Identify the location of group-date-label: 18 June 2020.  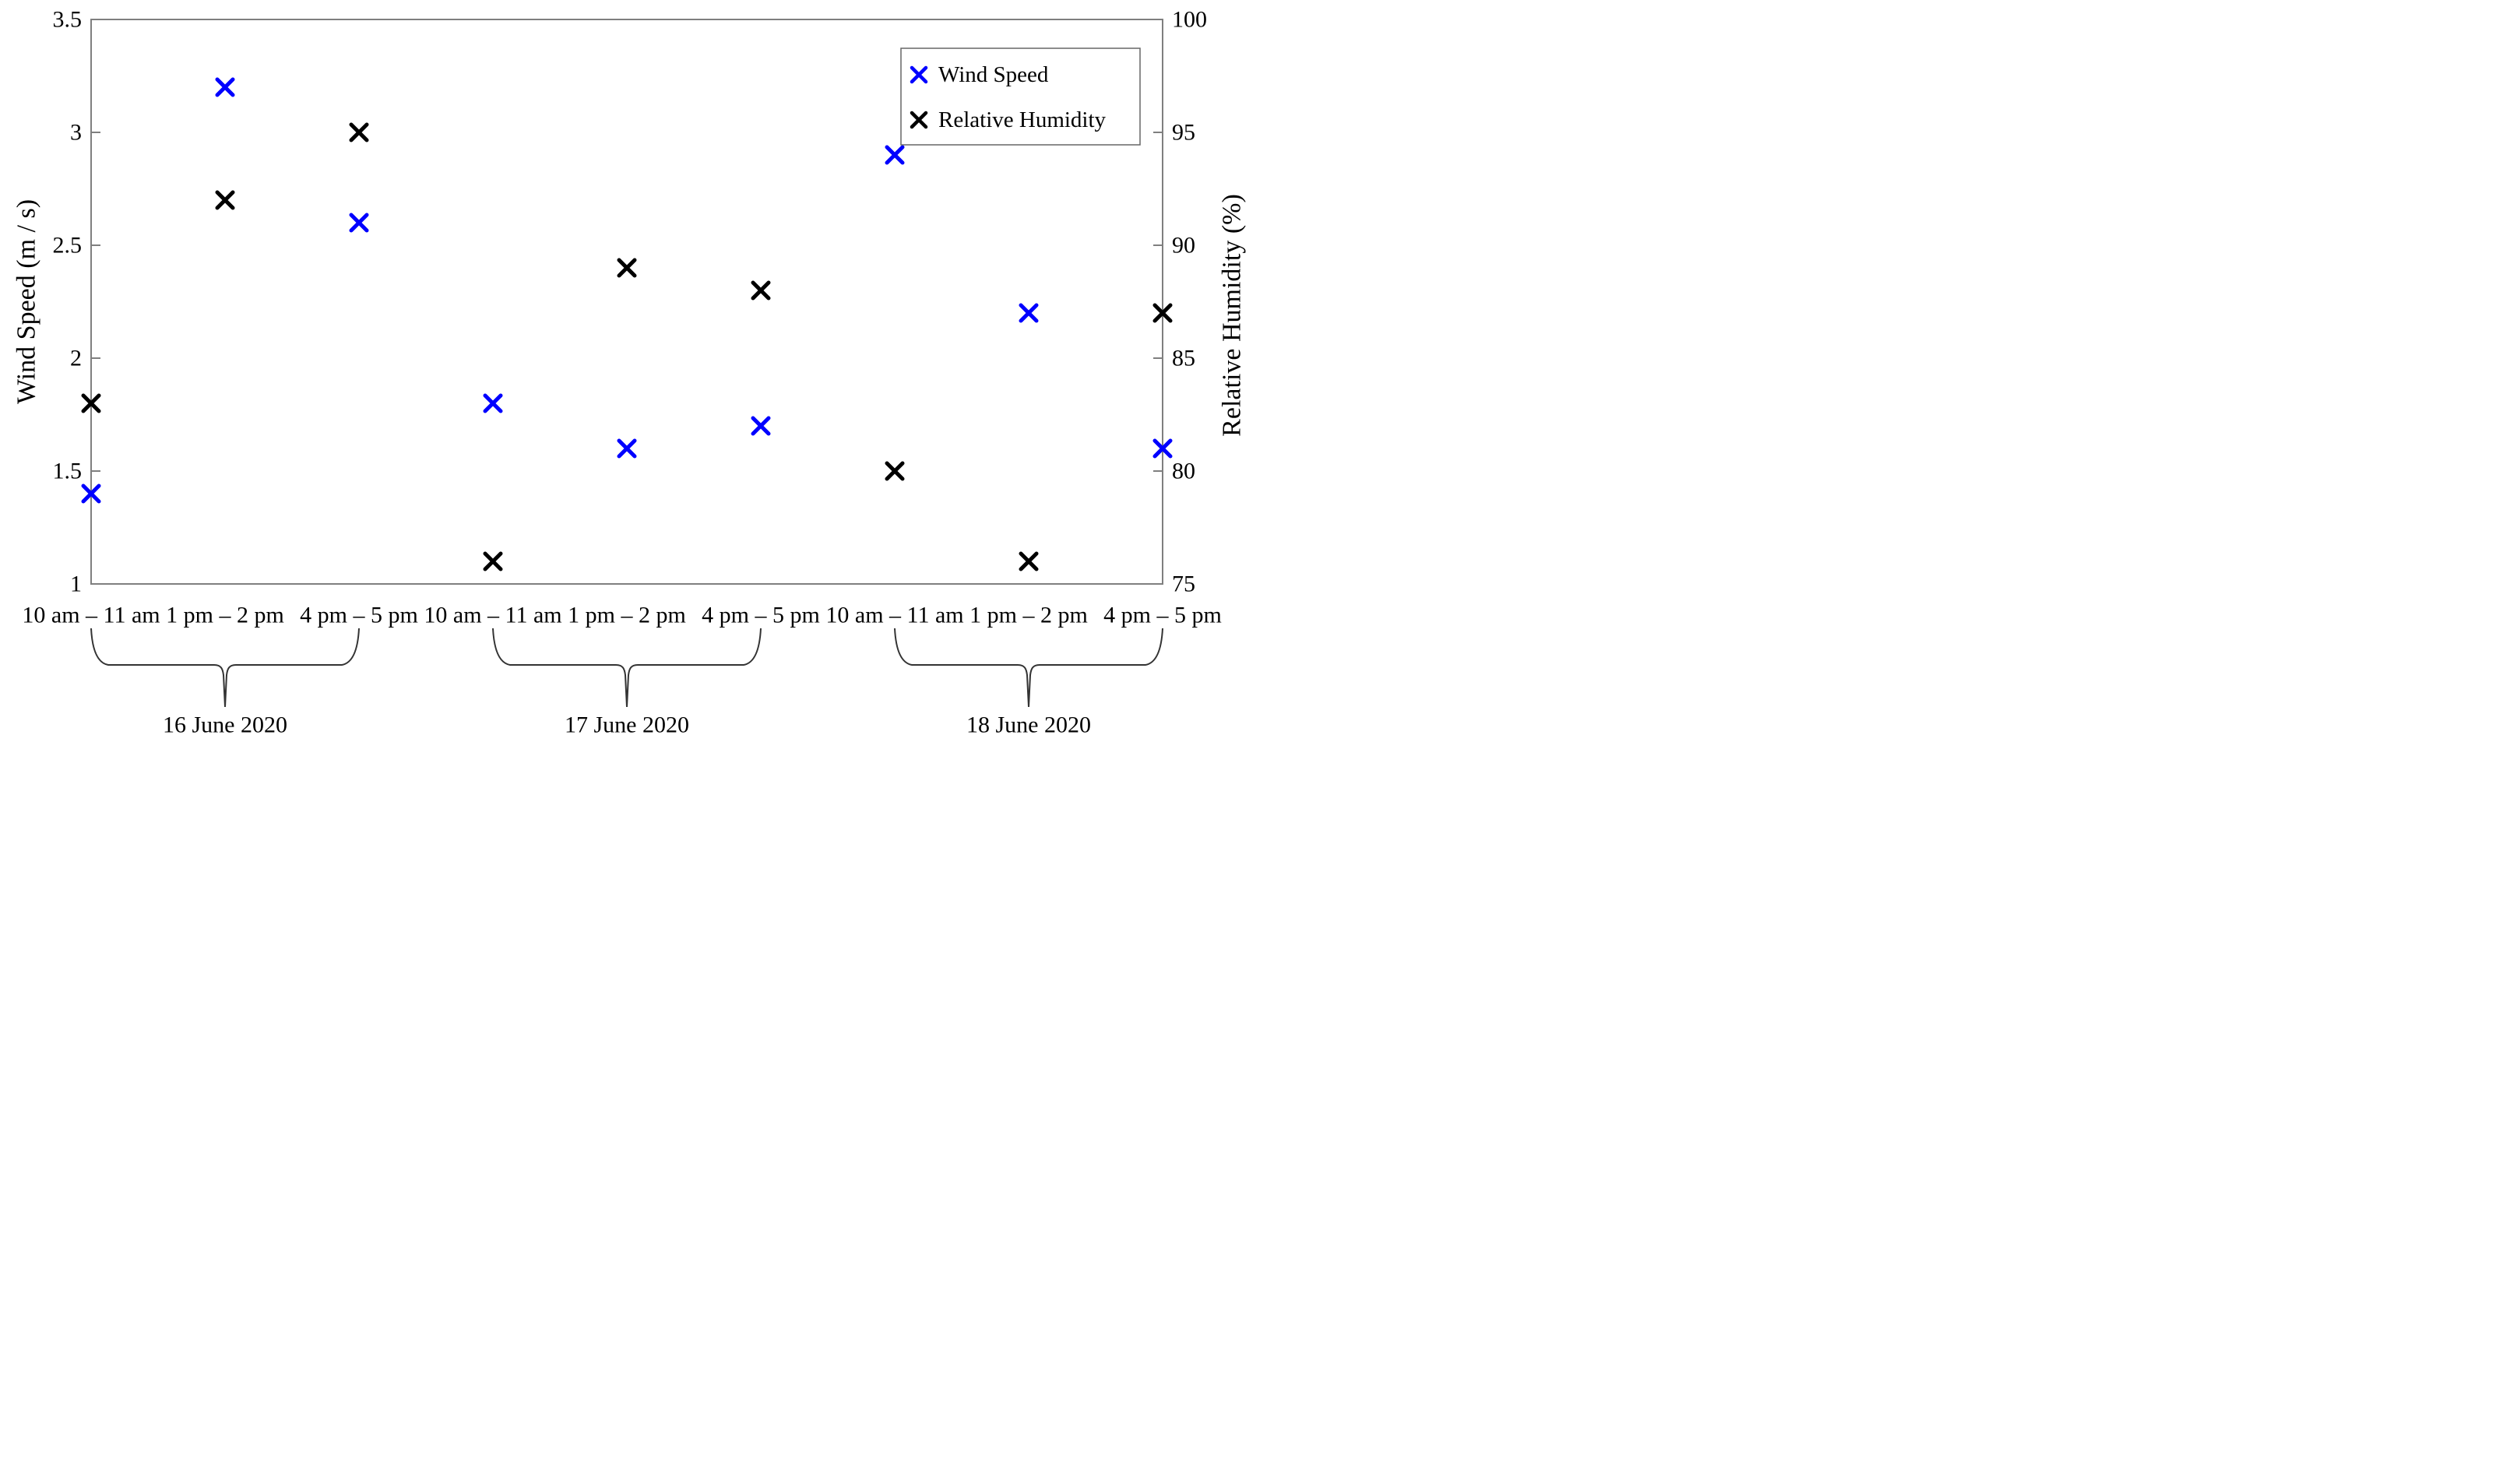
(1028, 725).